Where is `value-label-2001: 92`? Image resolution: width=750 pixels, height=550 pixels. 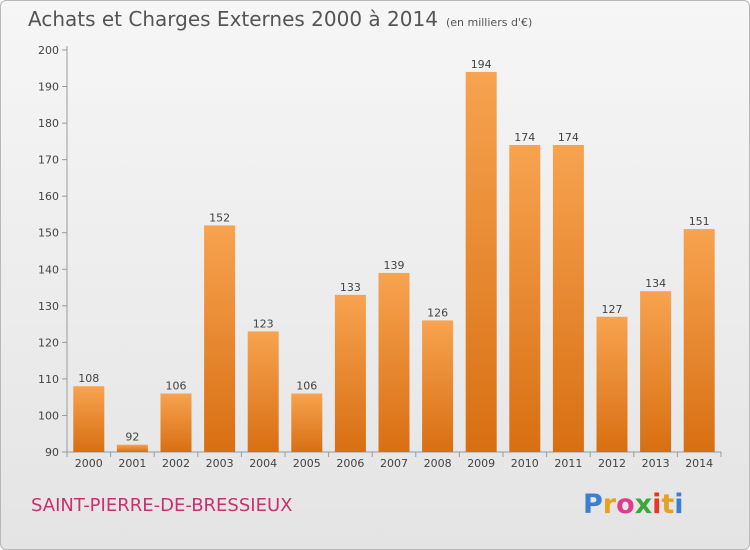 value-label-2001: 92 is located at coordinates (132, 437).